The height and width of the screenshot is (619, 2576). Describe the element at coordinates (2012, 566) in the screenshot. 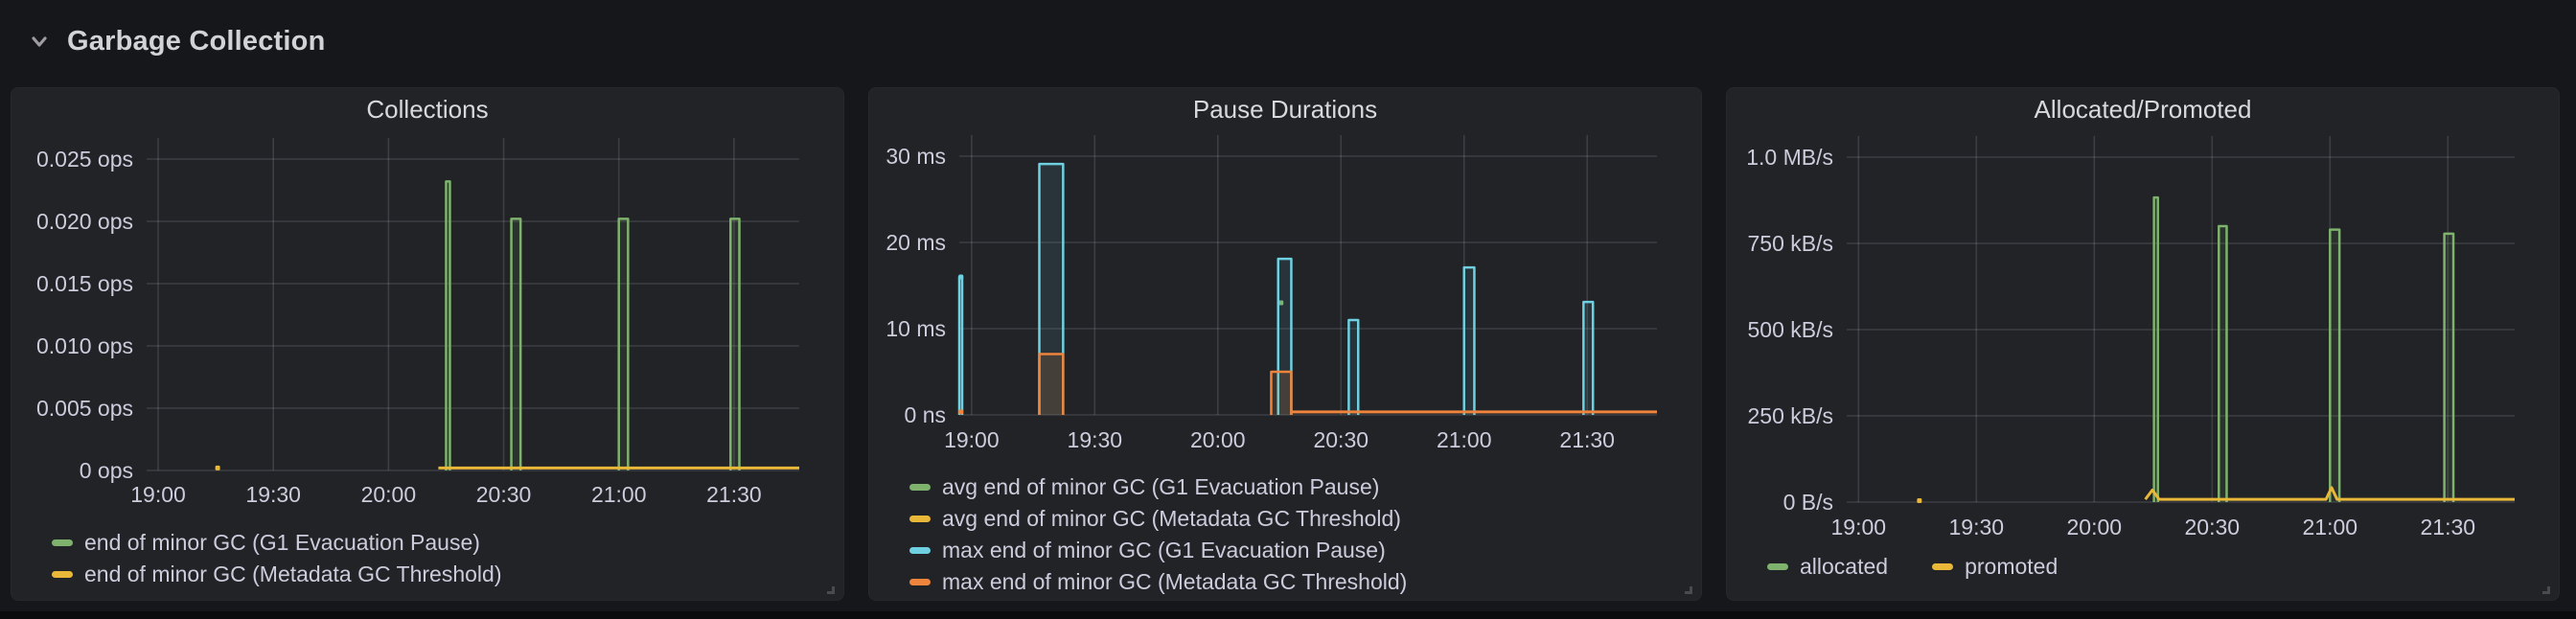

I see `legend-label: promoted` at that location.